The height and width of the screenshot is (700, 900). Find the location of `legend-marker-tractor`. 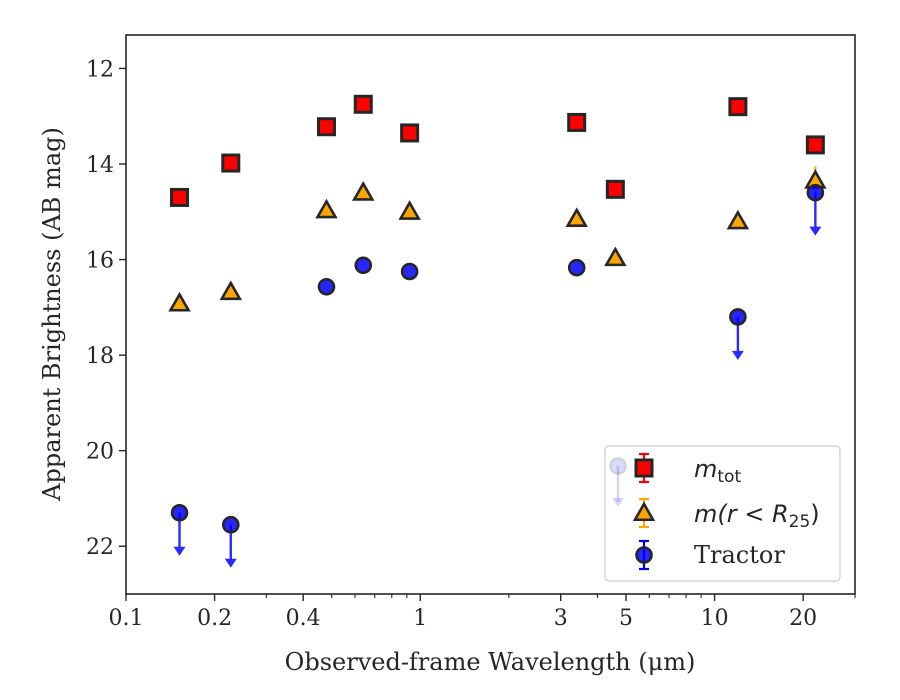

legend-marker-tractor is located at coordinates (644, 555).